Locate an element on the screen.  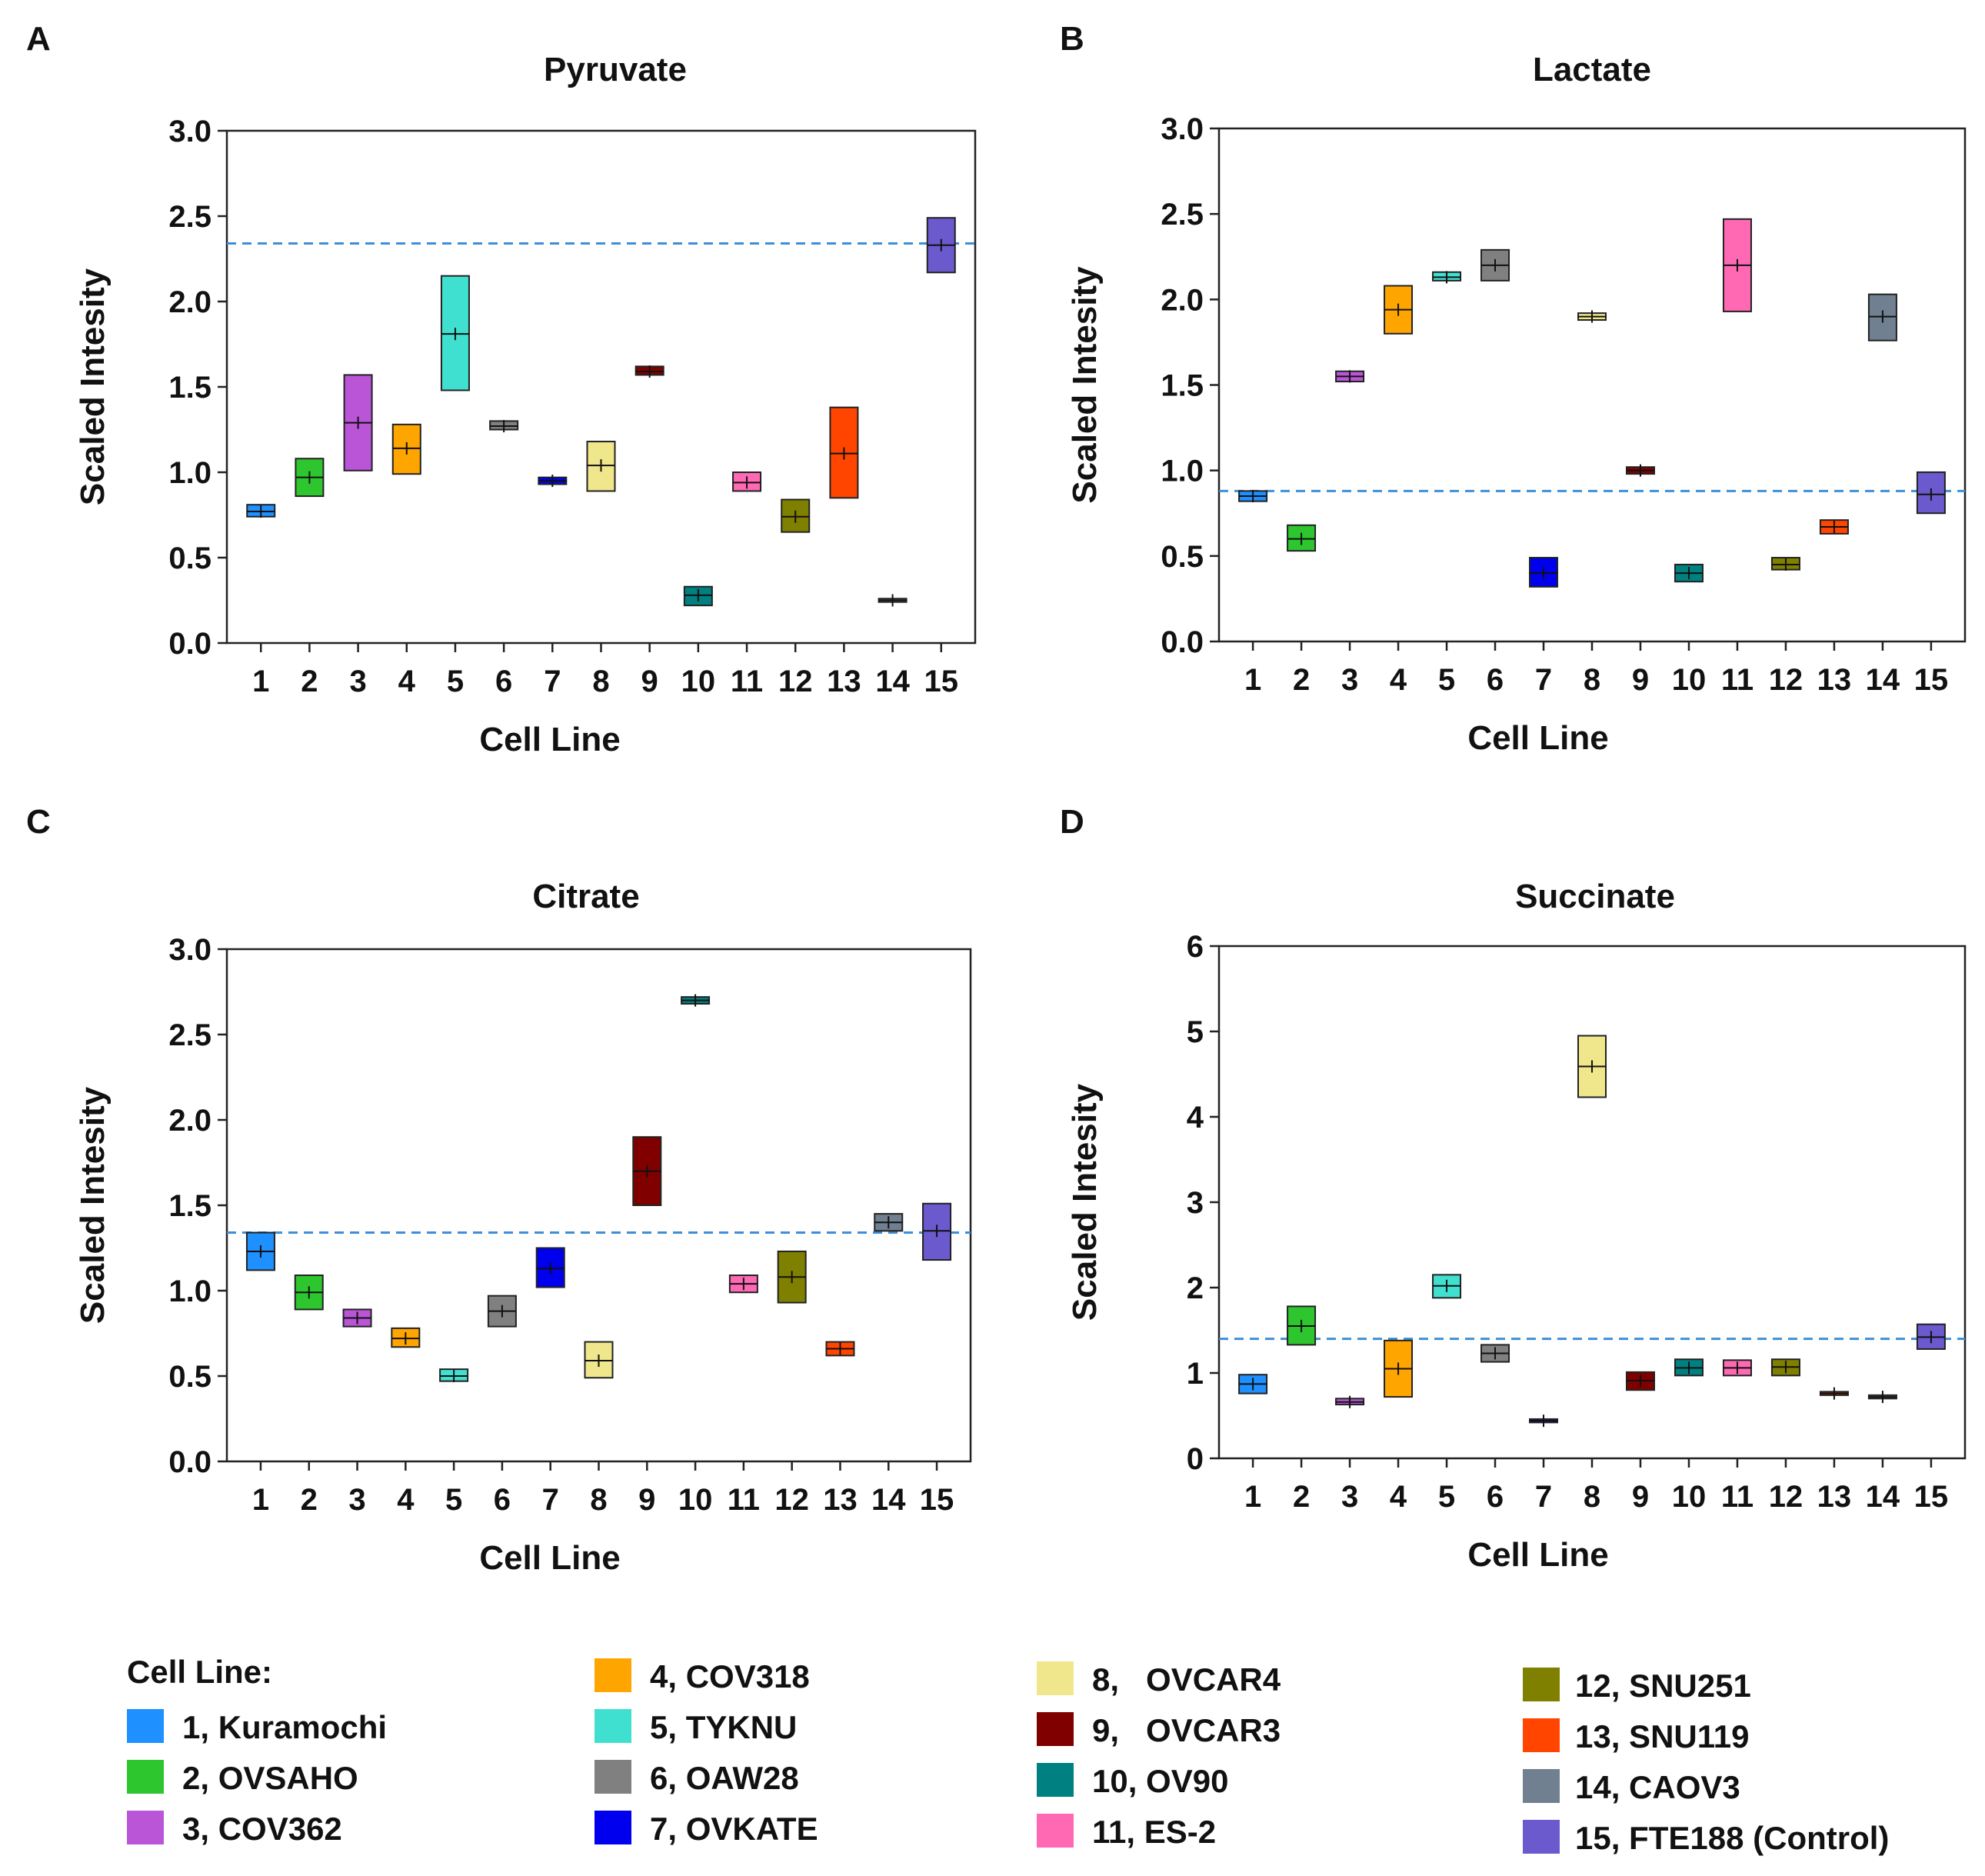
legend-label-5: 5, TYKNU is located at coordinates (723, 1727).